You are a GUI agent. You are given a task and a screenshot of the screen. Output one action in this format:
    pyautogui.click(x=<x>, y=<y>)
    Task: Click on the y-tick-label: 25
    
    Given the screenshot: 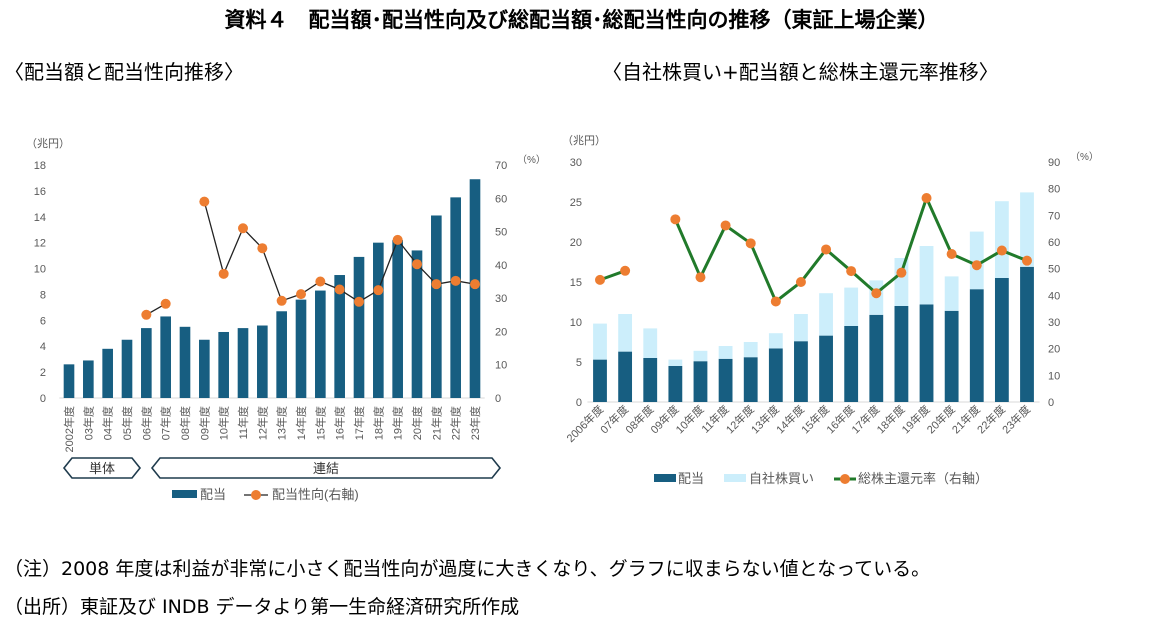 What is the action you would take?
    pyautogui.click(x=576, y=203)
    